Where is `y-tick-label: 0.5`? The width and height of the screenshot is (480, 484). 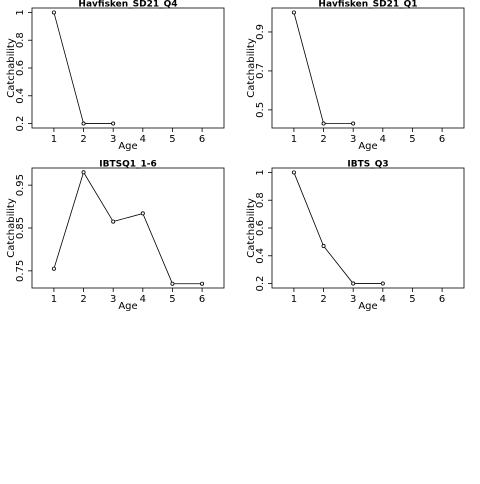
y-tick-label: 0.5 is located at coordinates (260, 110).